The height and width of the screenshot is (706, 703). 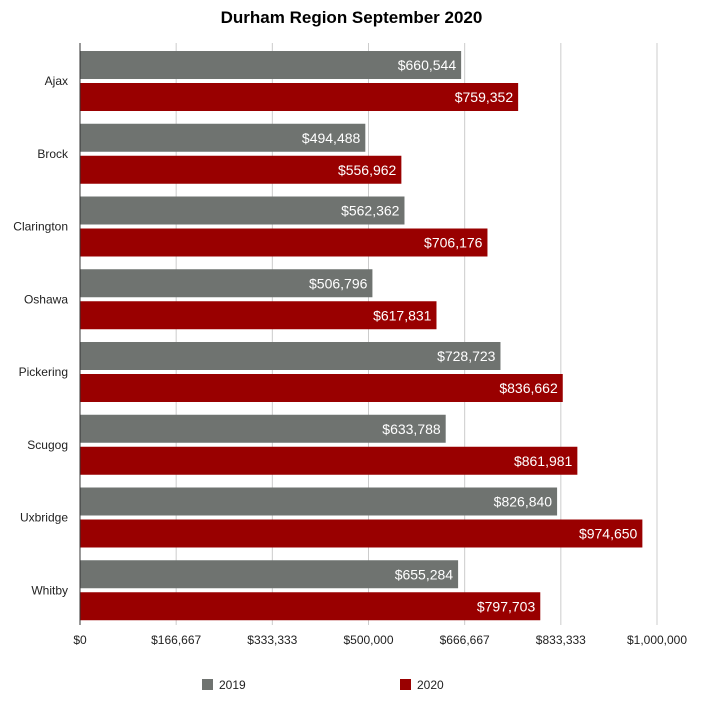 I want to click on category-label: Uxbridge, so click(x=44, y=518).